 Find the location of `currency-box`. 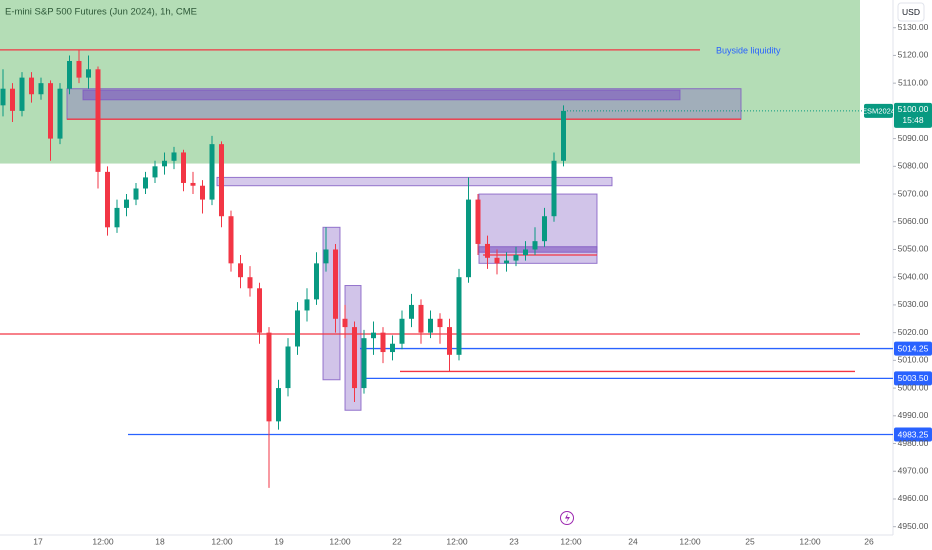

currency-box is located at coordinates (911, 12).